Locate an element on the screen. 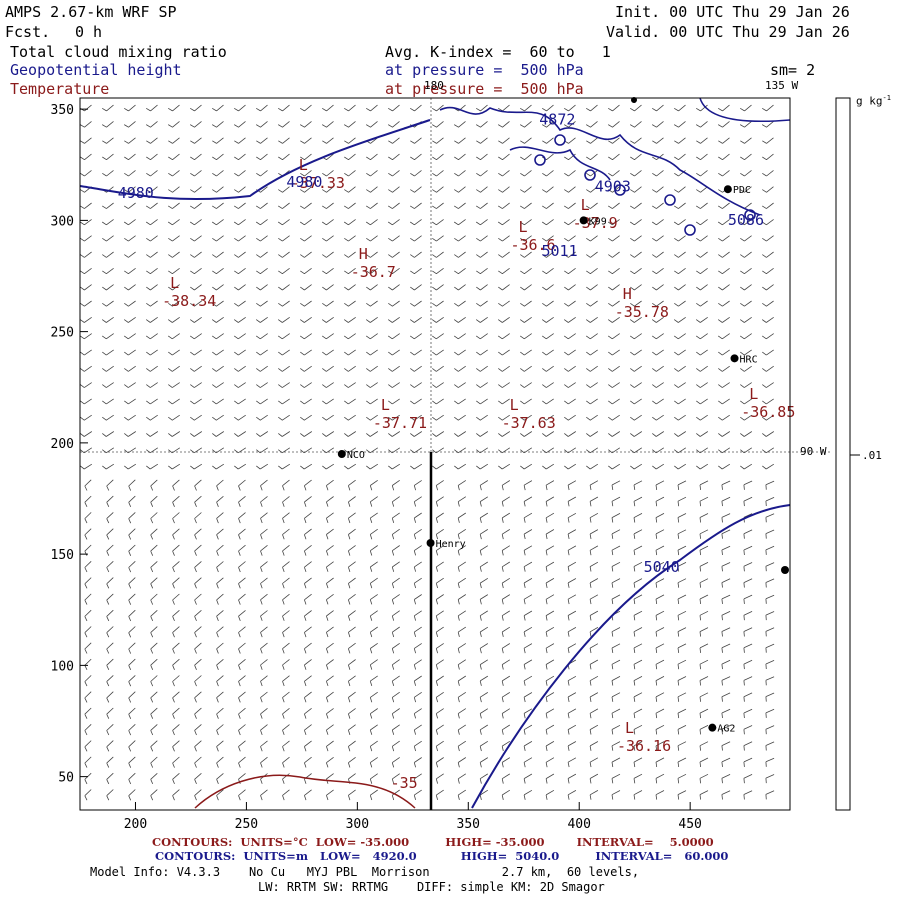 The image size is (900, 900). pressure-temperature: at pressure = 500 hPa is located at coordinates (484, 89).